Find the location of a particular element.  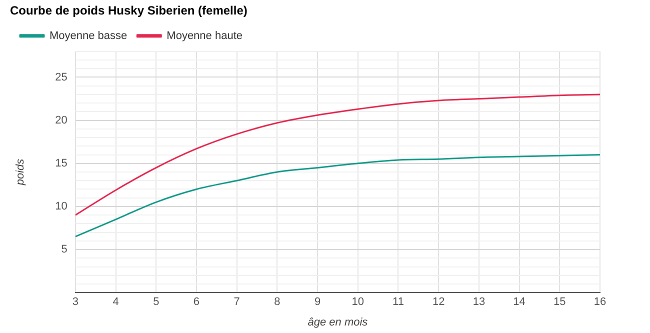

x-tick-label: 7 is located at coordinates (237, 302).